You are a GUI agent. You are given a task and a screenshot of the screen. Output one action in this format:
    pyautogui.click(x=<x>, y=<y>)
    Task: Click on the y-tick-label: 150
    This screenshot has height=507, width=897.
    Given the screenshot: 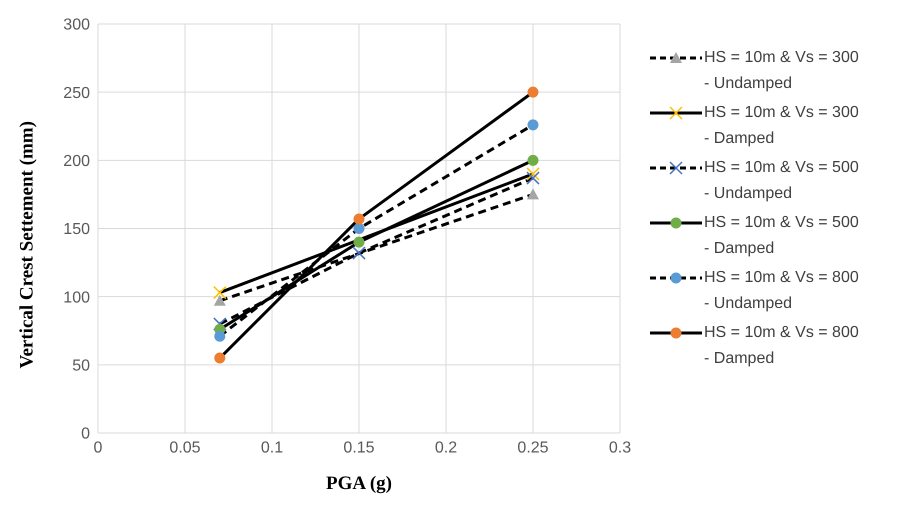 What is the action you would take?
    pyautogui.click(x=76, y=229)
    